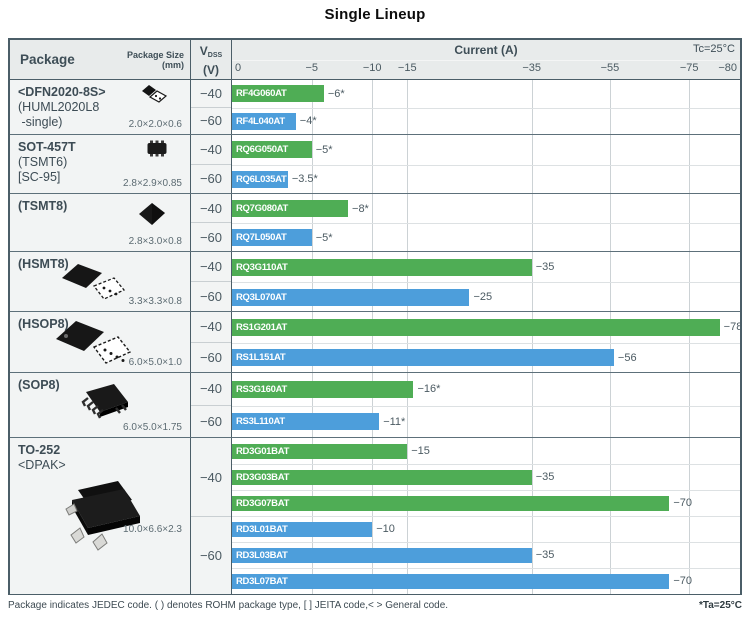 This screenshot has height=618, width=750. Describe the element at coordinates (486, 296) in the screenshot. I see `bar-row: RQ3L070AT −25` at that location.